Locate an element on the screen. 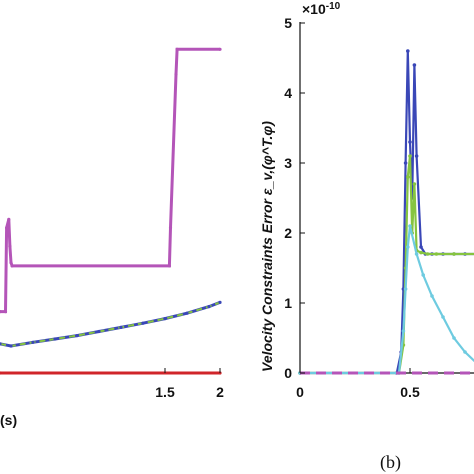 The image size is (474, 474). right-y-scale-text: ×10⁻¹⁰ is located at coordinates (321, 9).